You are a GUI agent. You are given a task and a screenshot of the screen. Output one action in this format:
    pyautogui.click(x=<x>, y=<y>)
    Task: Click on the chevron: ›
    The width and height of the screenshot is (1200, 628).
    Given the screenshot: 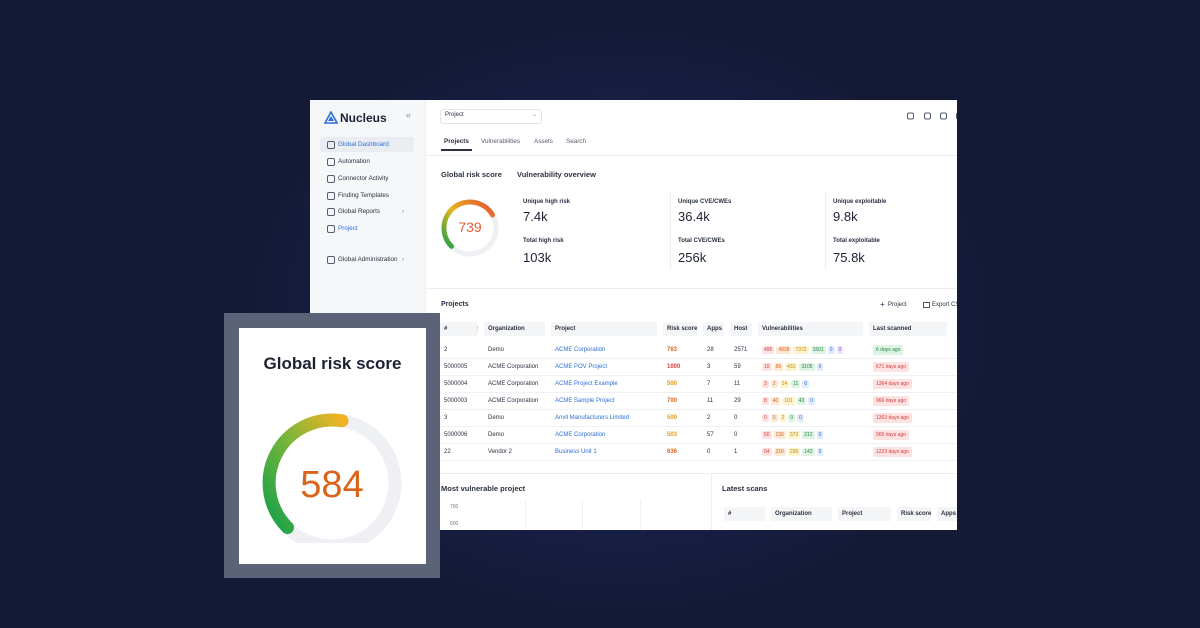 What is the action you would take?
    pyautogui.click(x=403, y=211)
    